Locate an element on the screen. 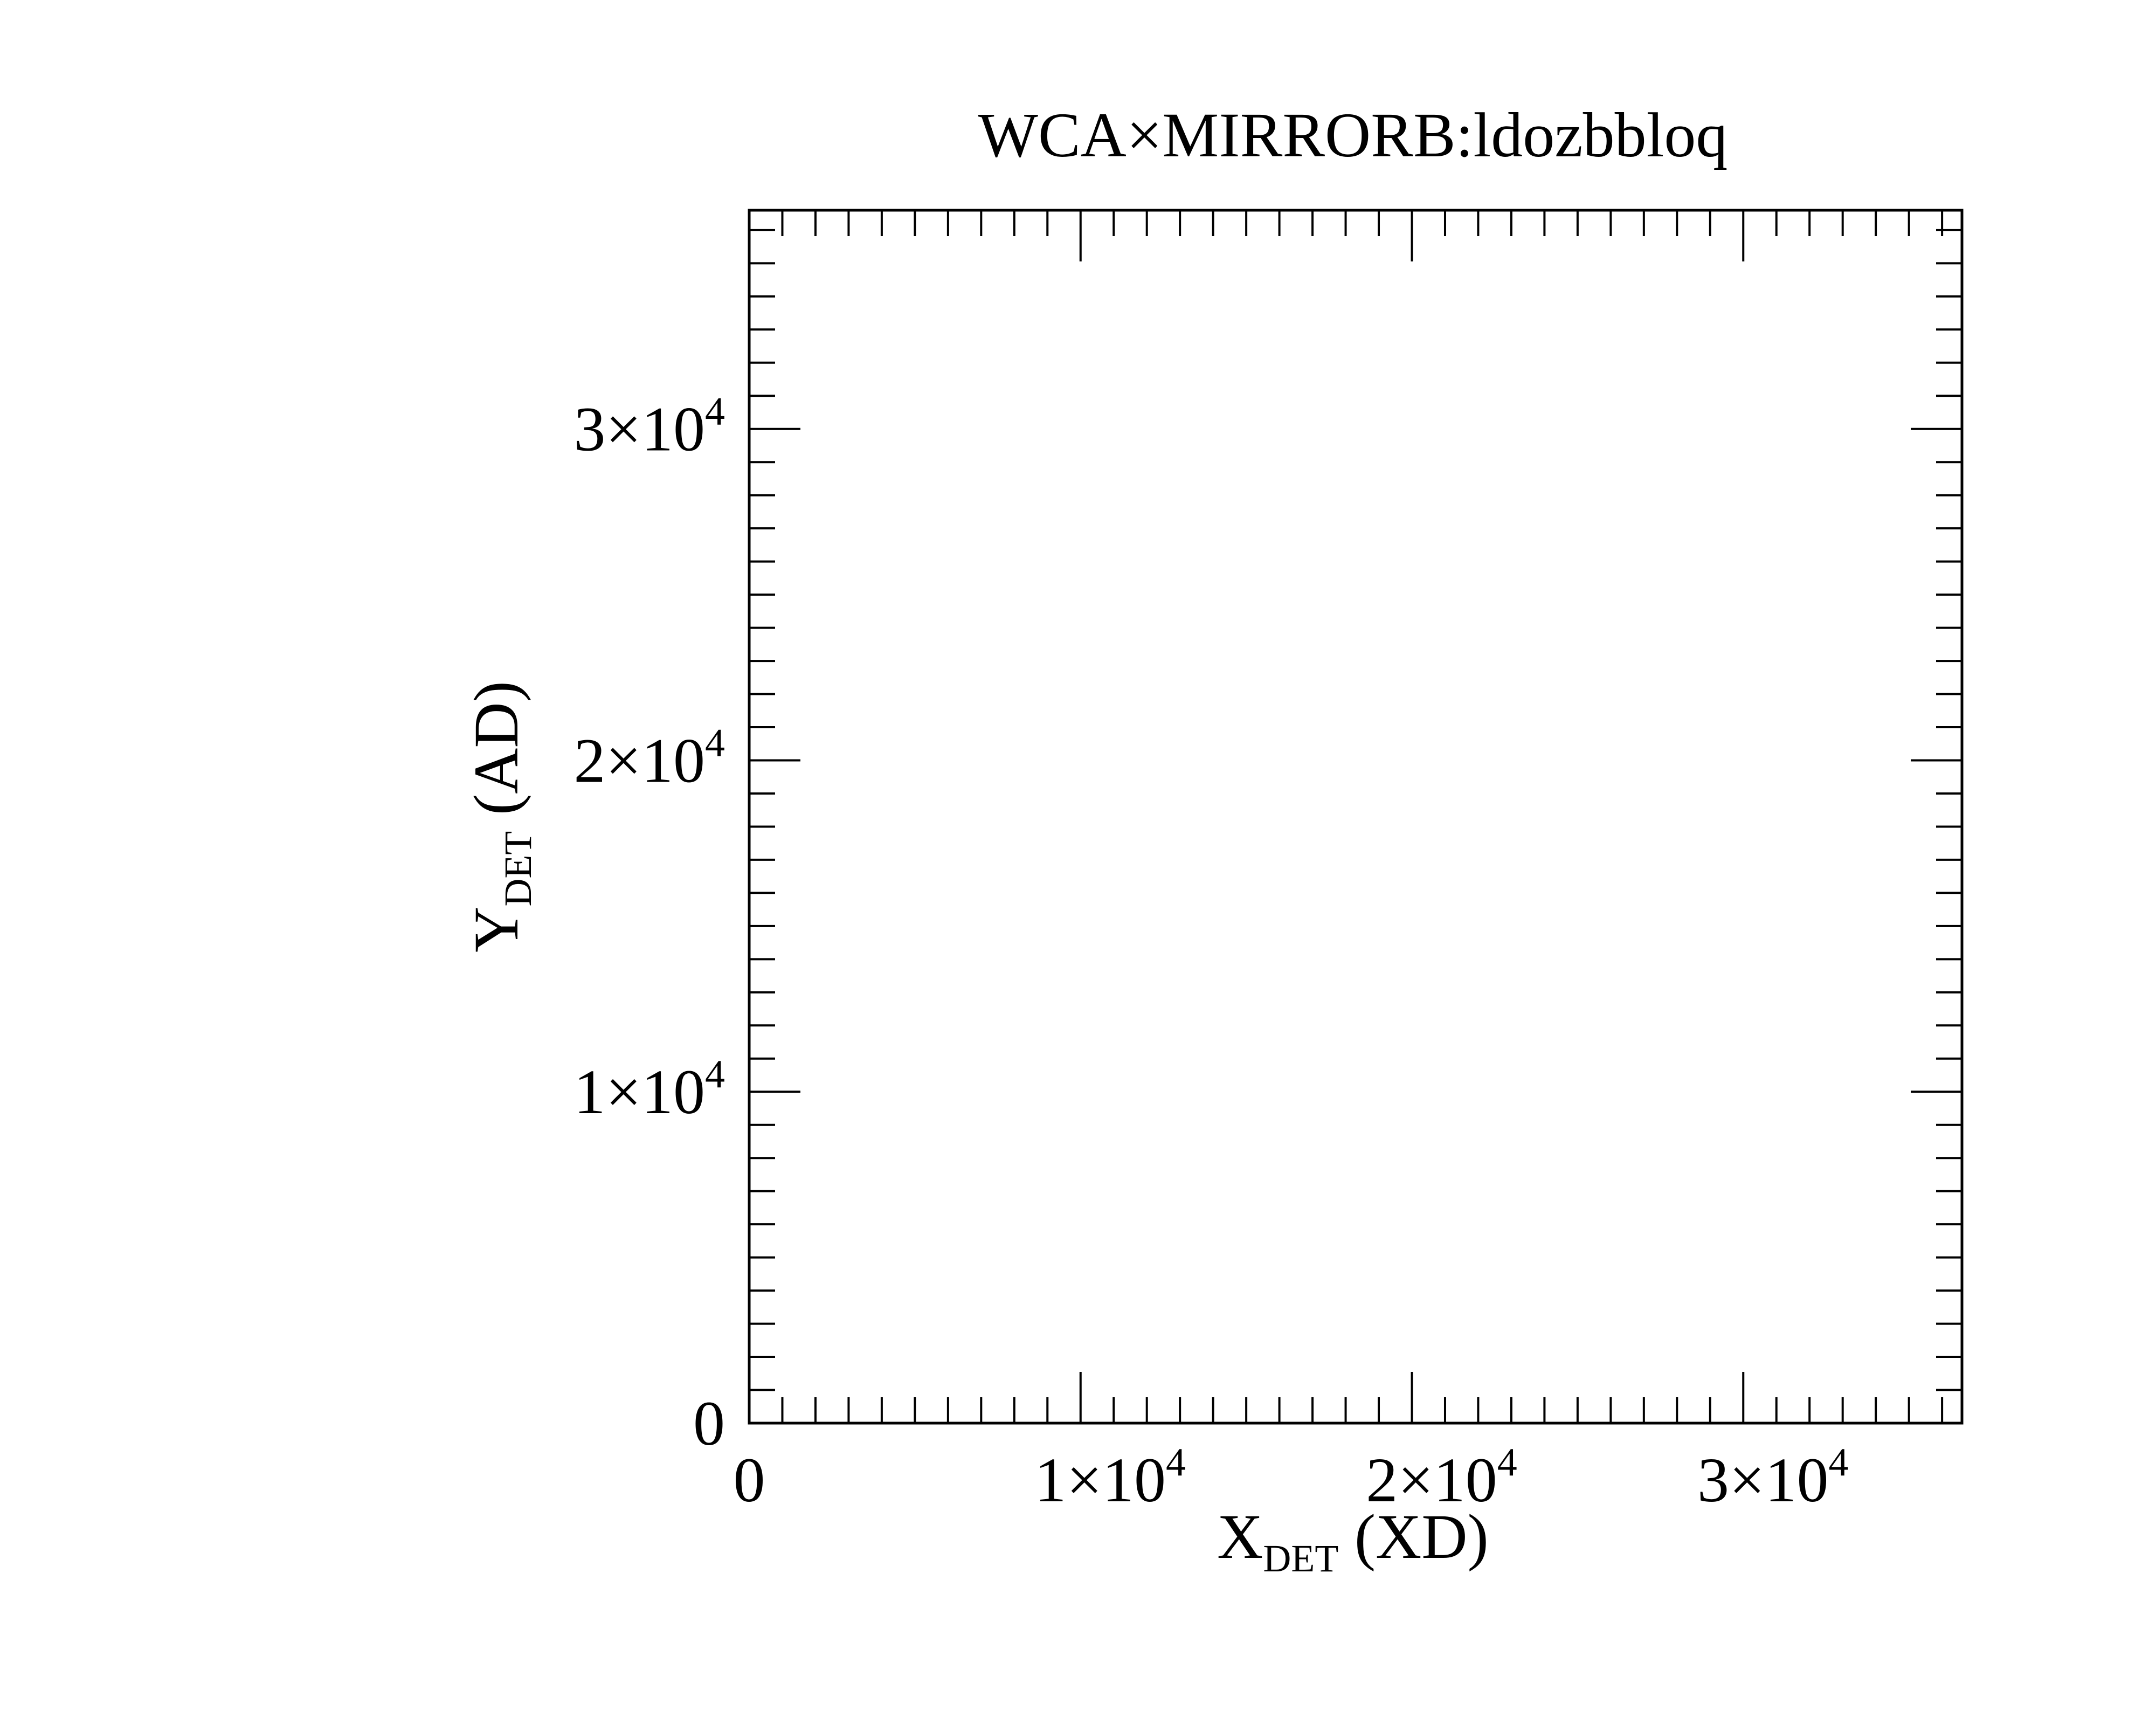  x-tick-label: 3×10⁴ is located at coordinates (1773, 1477).